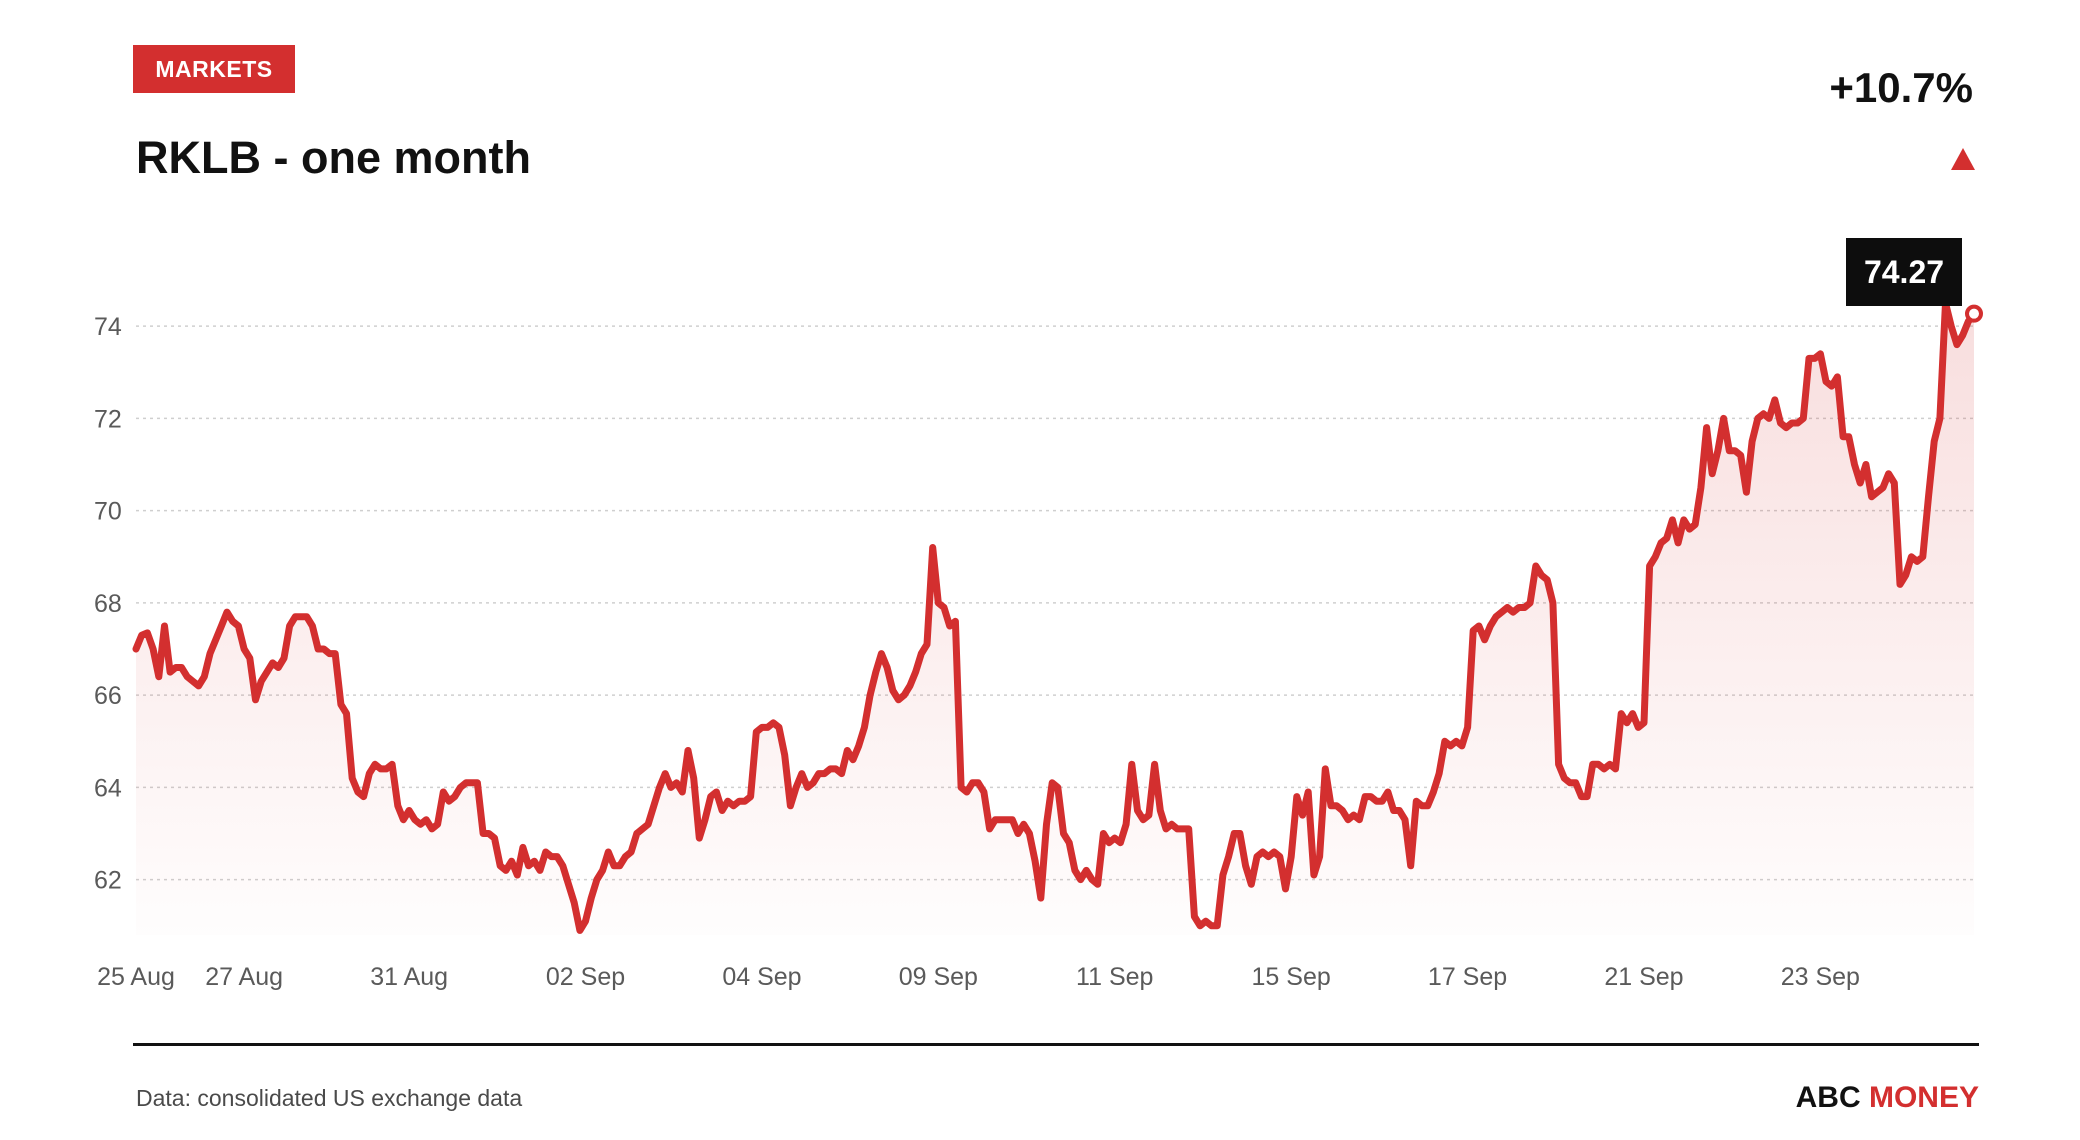 The image size is (2080, 1140). I want to click on y-tick-label: 70, so click(108, 512).